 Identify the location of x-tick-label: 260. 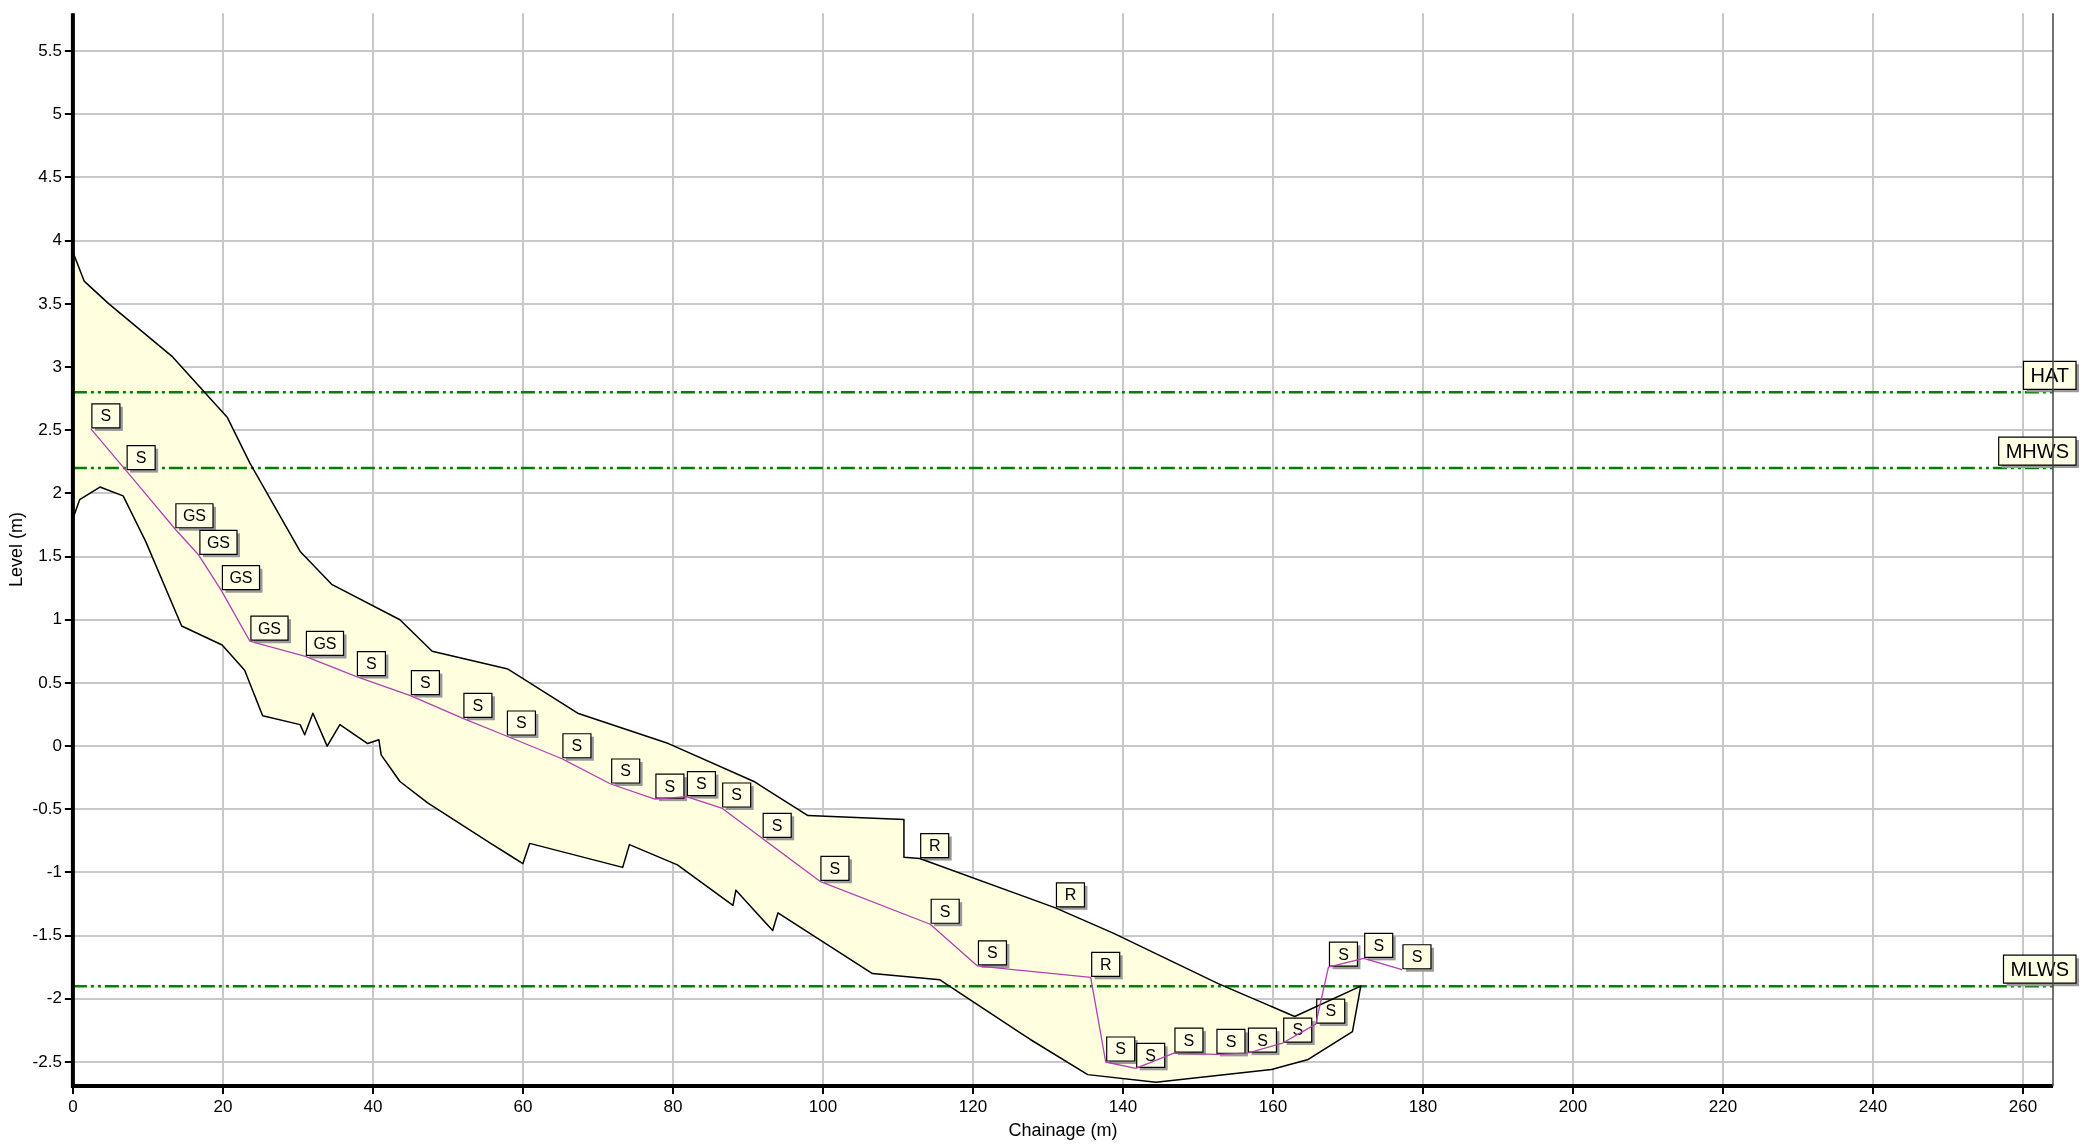
(2023, 1106).